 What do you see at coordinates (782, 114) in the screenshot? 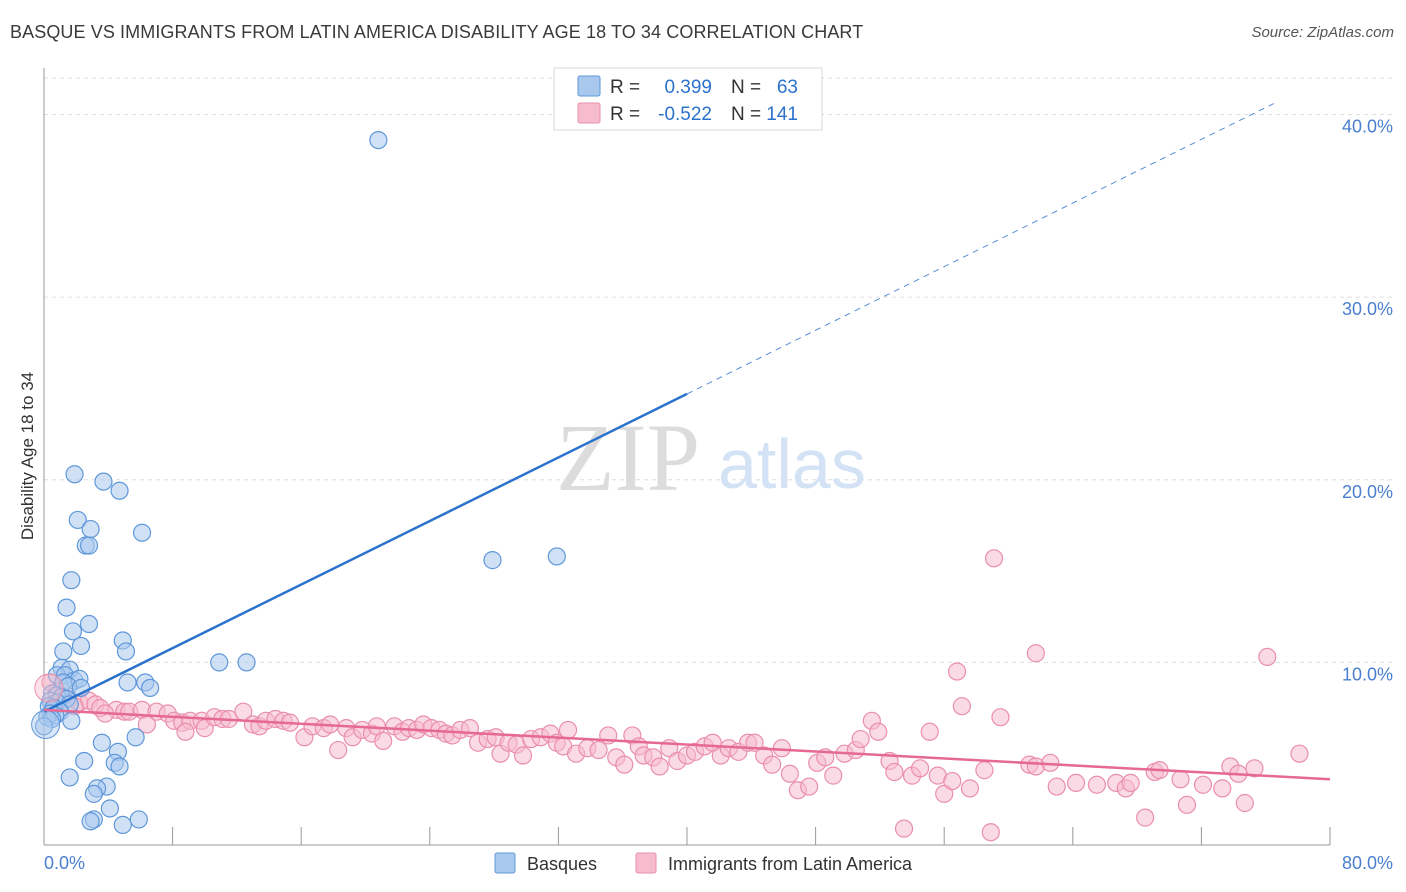
I see `legend-n-value-2: 141` at bounding box center [782, 114].